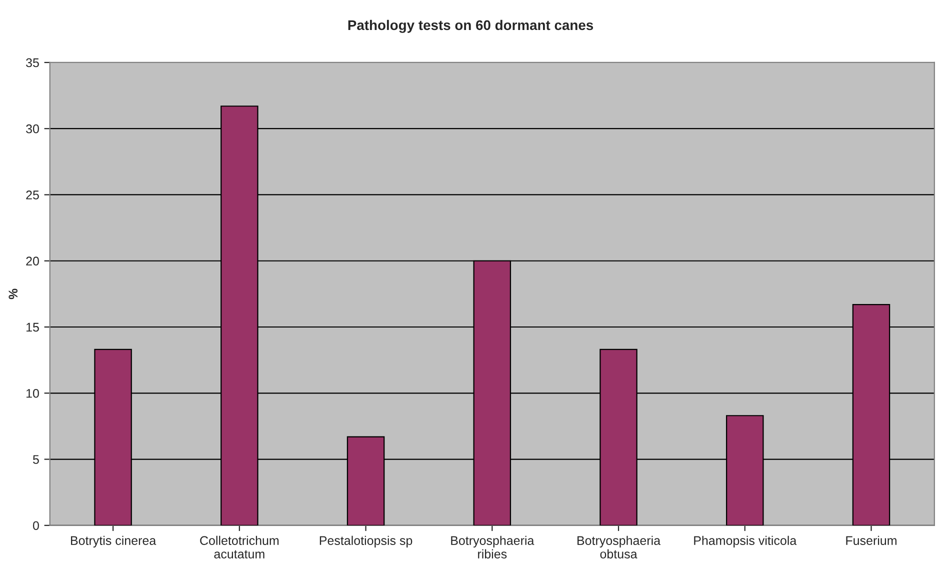 This screenshot has height=568, width=941. I want to click on x-tick-label: Fuserium, so click(871, 540).